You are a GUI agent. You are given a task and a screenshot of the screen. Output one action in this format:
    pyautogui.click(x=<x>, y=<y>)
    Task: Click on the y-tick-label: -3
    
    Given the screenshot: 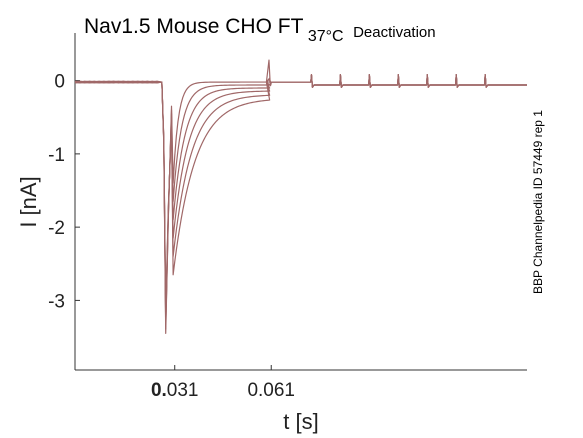 What is the action you would take?
    pyautogui.click(x=56, y=301)
    